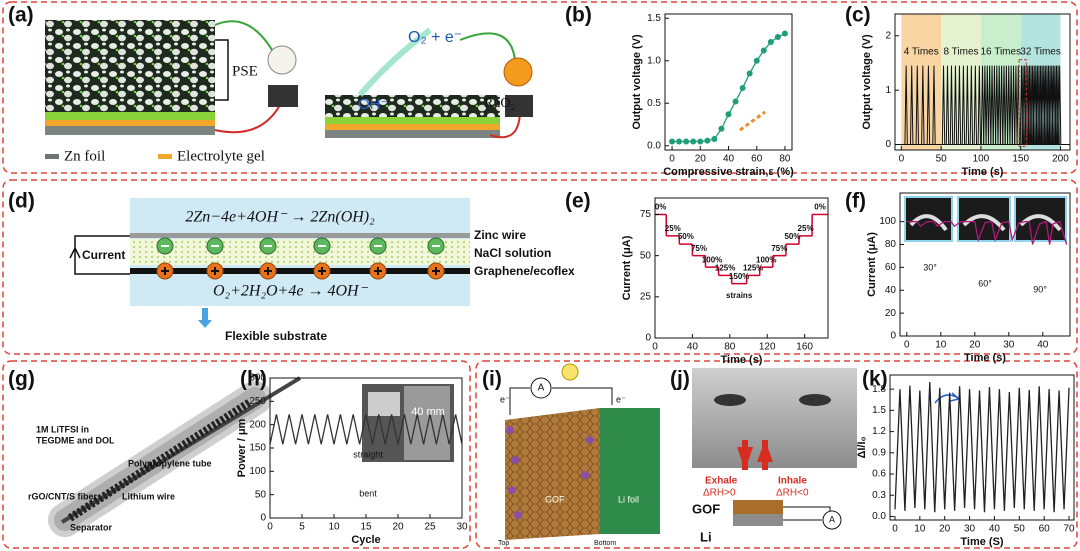  What do you see at coordinates (435, 37) in the screenshot?
I see `label: O₂ + e⁻` at bounding box center [435, 37].